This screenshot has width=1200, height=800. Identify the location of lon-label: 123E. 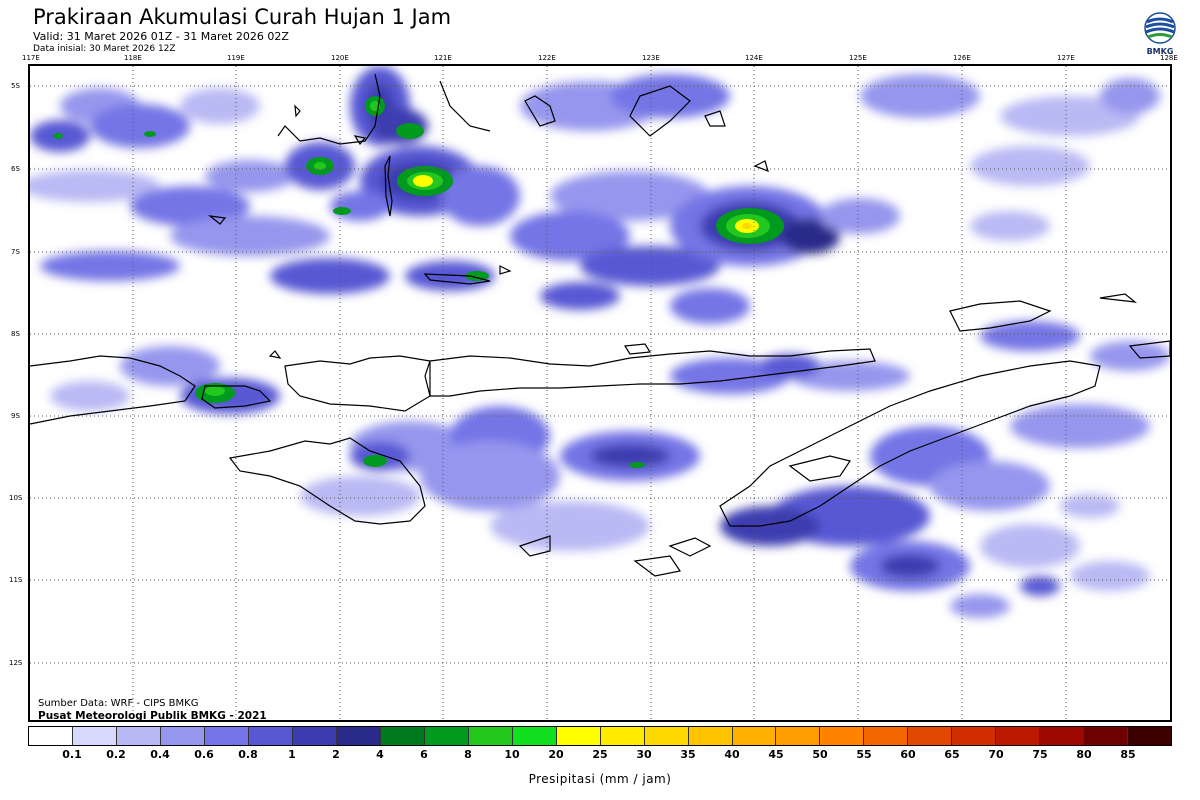
(651, 58).